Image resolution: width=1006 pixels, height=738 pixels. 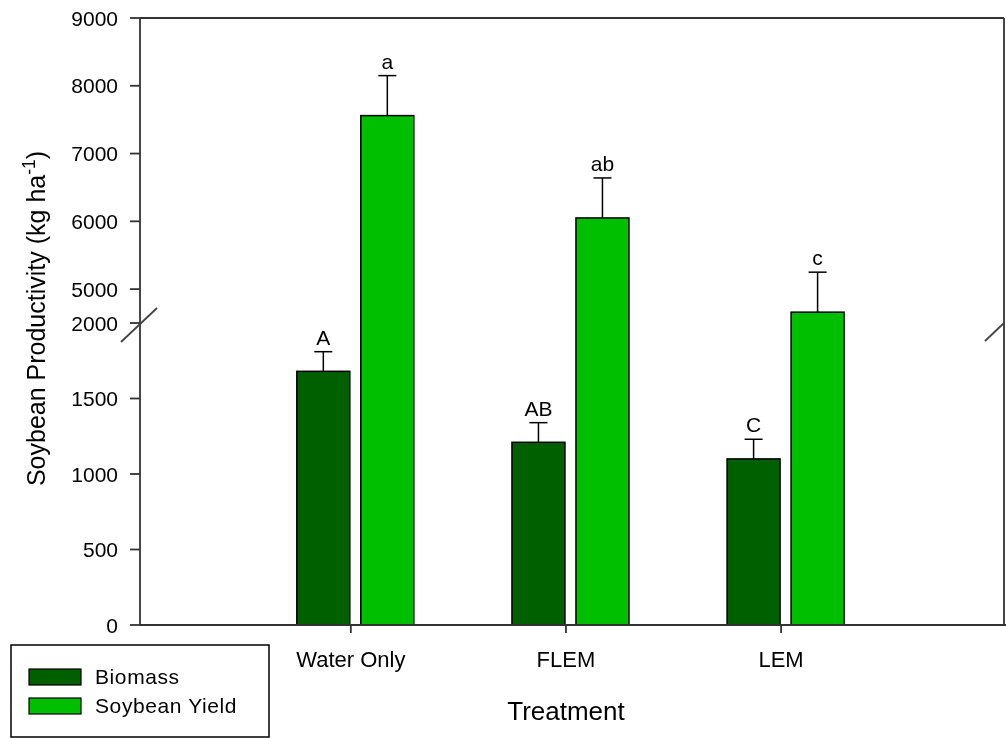 What do you see at coordinates (166, 705) in the screenshot?
I see `legend-label: Soybean Yield` at bounding box center [166, 705].